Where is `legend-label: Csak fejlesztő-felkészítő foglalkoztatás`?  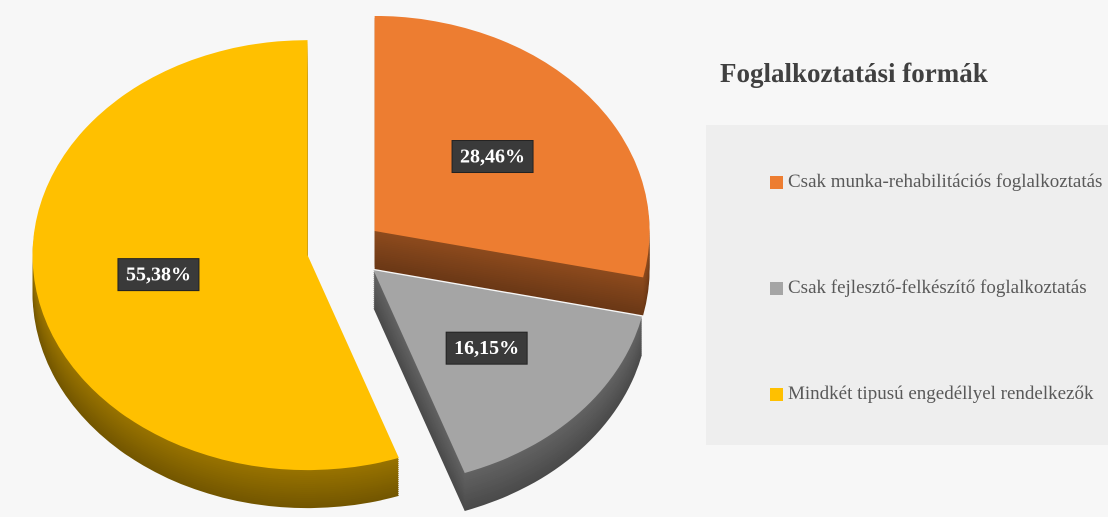 legend-label: Csak fejlesztő-felkészítő foglalkoztatás is located at coordinates (937, 287).